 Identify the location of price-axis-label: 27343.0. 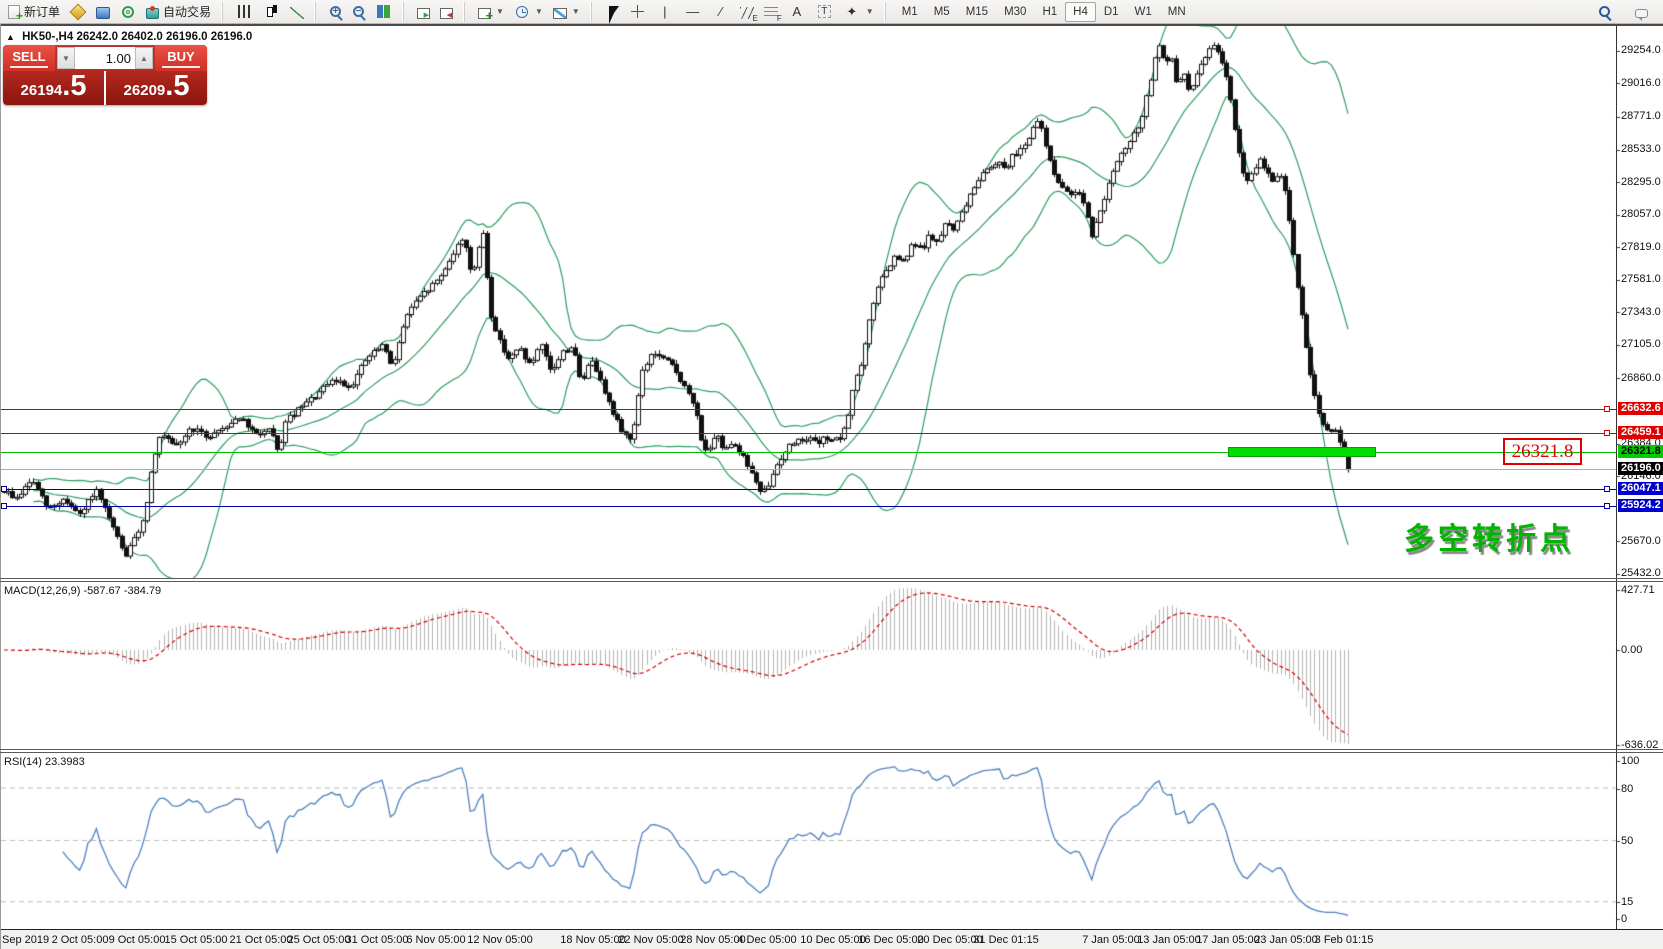
(1641, 311).